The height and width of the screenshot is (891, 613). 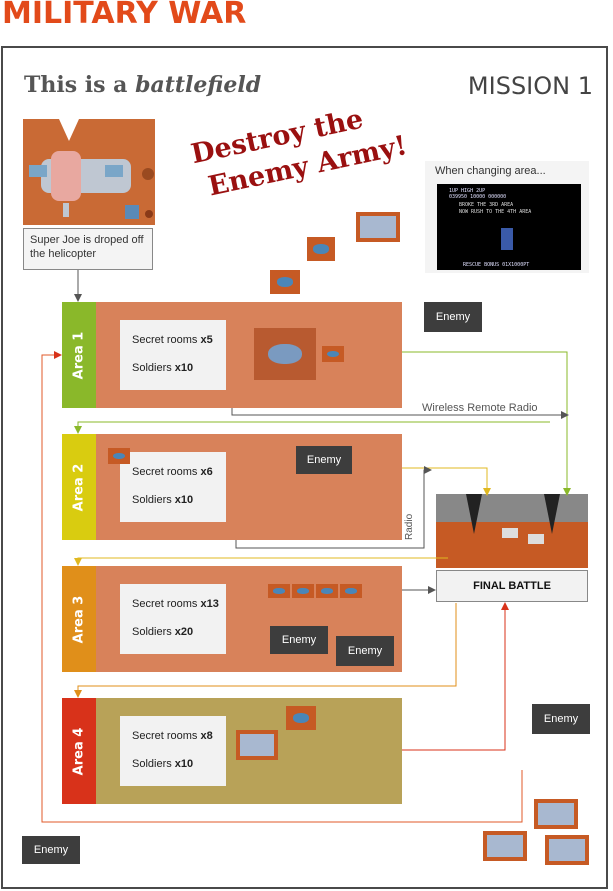 I want to click on page-title: MILITARY WAR, so click(x=124, y=15).